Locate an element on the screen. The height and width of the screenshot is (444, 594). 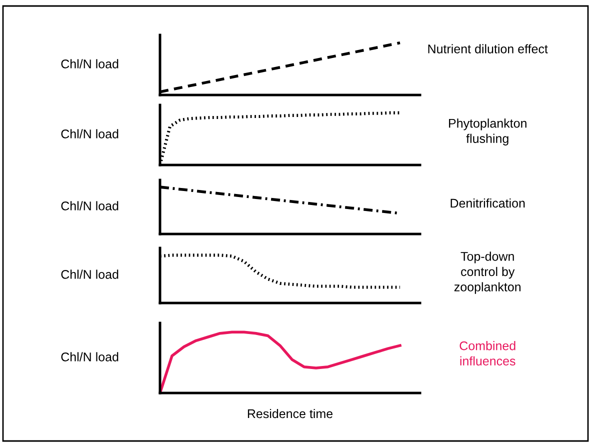
x-axis-title: Residence time is located at coordinates (290, 413).